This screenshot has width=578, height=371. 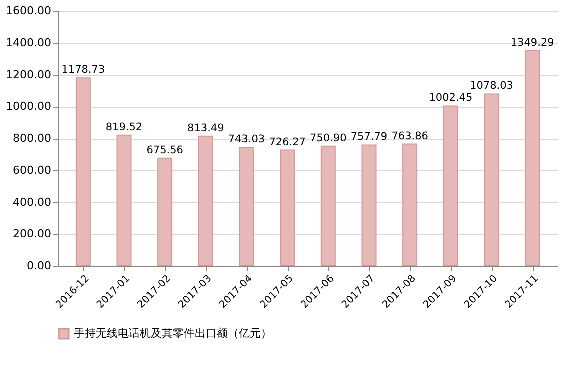 I want to click on data-label: 743.03, so click(x=247, y=140).